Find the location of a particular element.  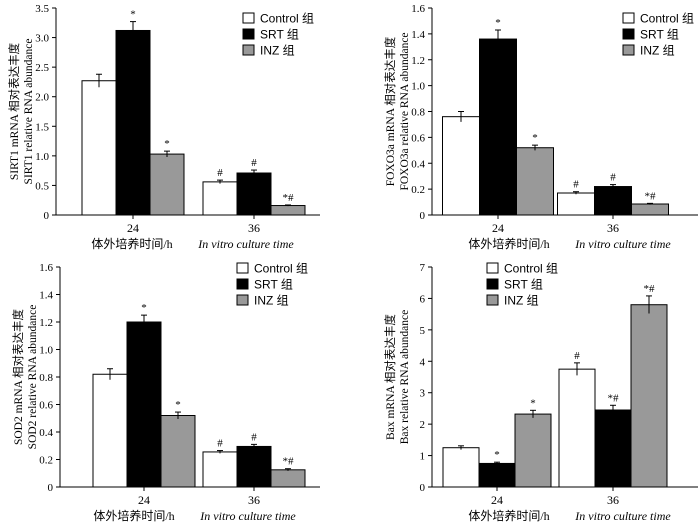

y-tick-label: 1.0 is located at coordinates (42, 157).